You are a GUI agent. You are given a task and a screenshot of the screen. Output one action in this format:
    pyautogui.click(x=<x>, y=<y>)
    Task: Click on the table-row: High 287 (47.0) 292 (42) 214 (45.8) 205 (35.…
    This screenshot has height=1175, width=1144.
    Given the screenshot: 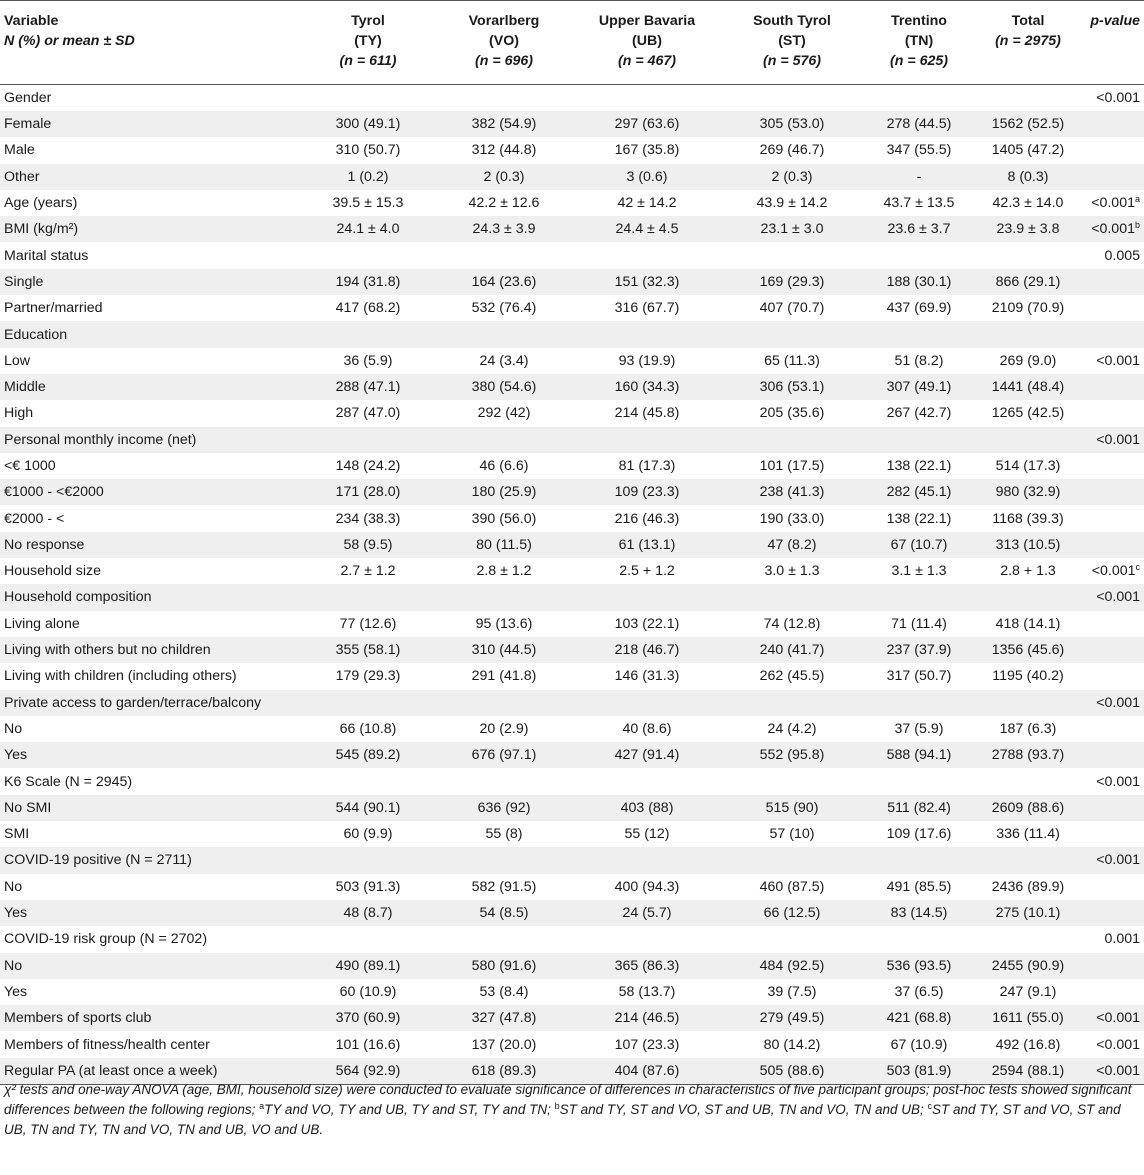 What is the action you would take?
    pyautogui.click(x=572, y=413)
    